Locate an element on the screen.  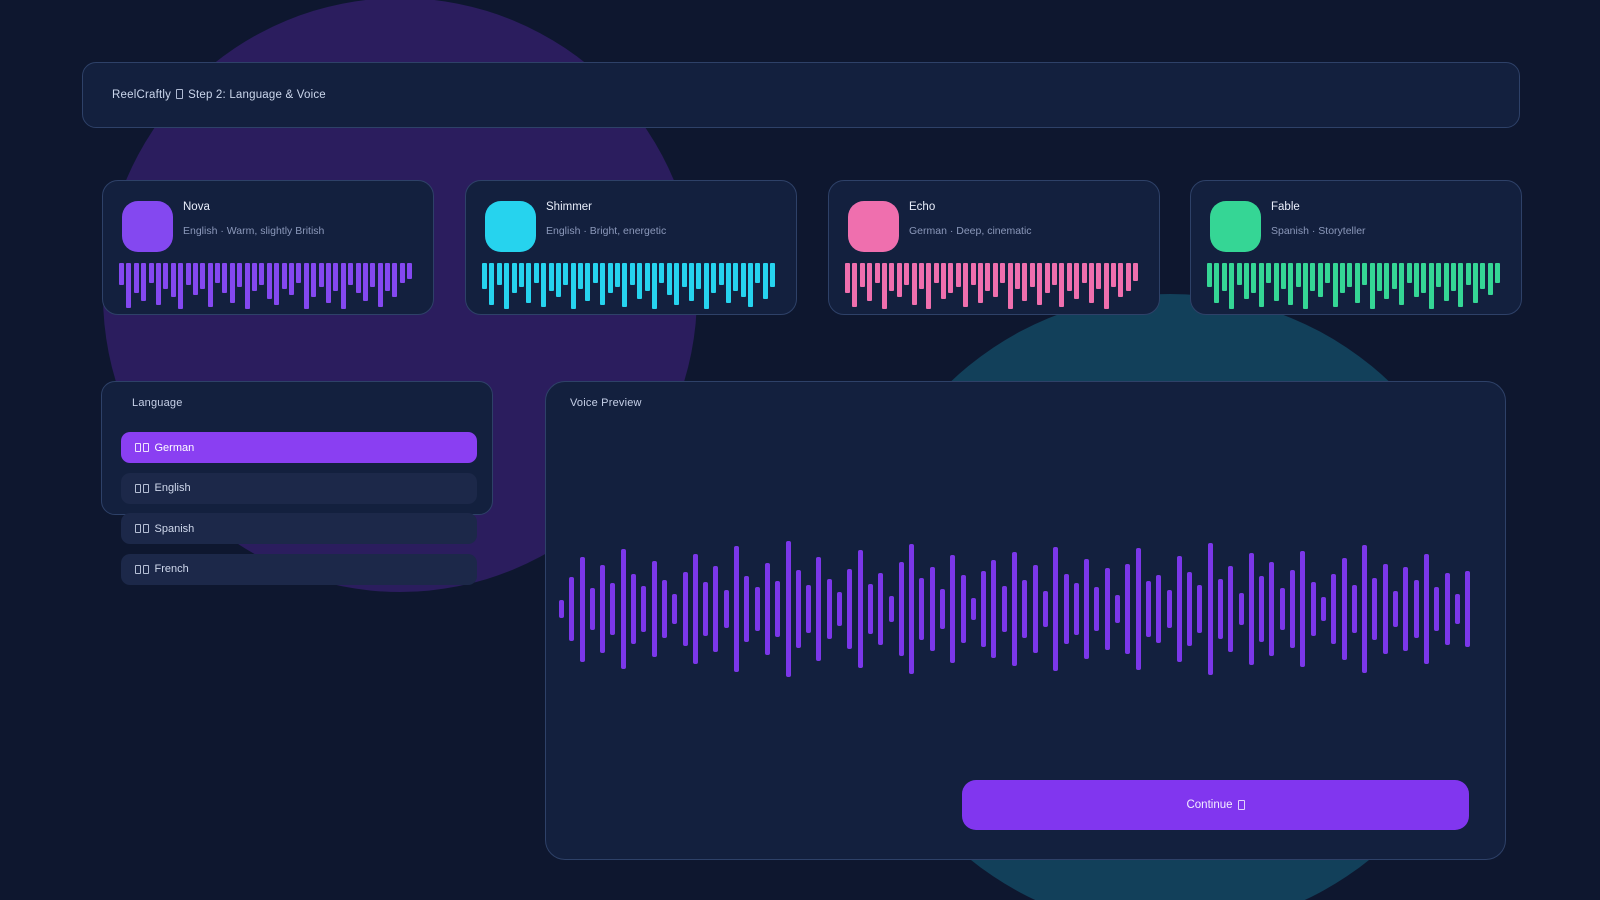
voice-name: Nova is located at coordinates (196, 207).